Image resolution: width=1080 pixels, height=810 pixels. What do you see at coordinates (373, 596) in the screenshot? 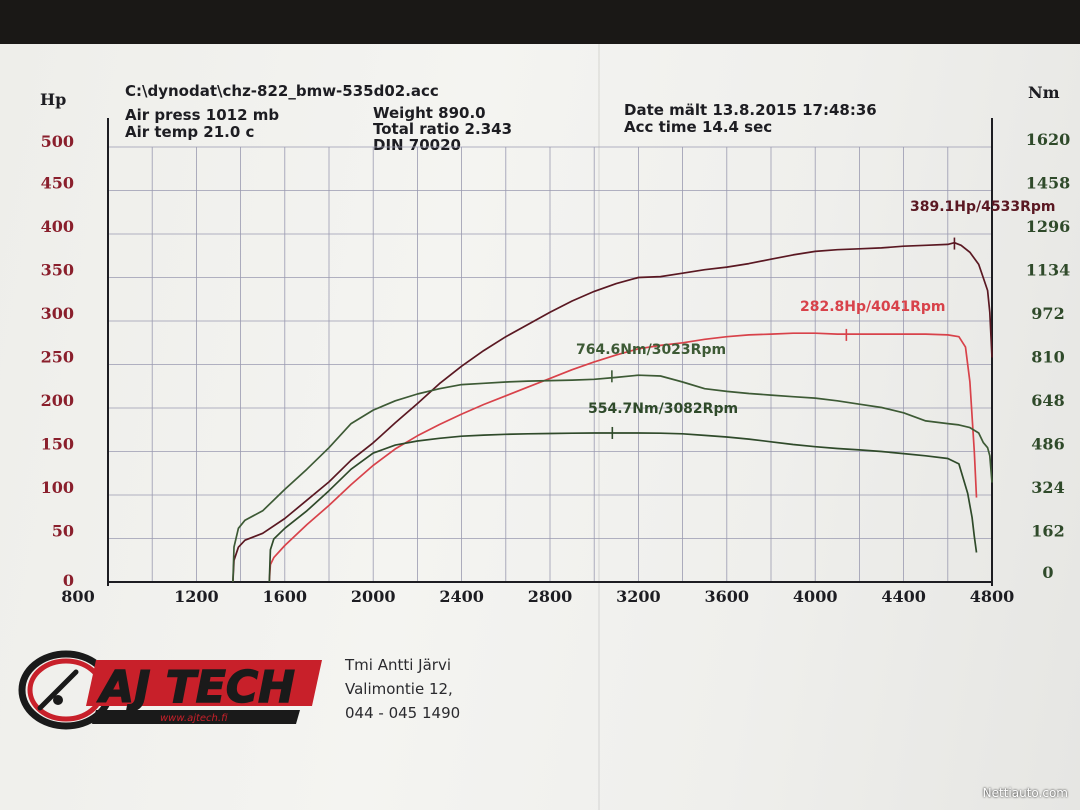
I see `x-tick-label: 2000` at bounding box center [373, 596].